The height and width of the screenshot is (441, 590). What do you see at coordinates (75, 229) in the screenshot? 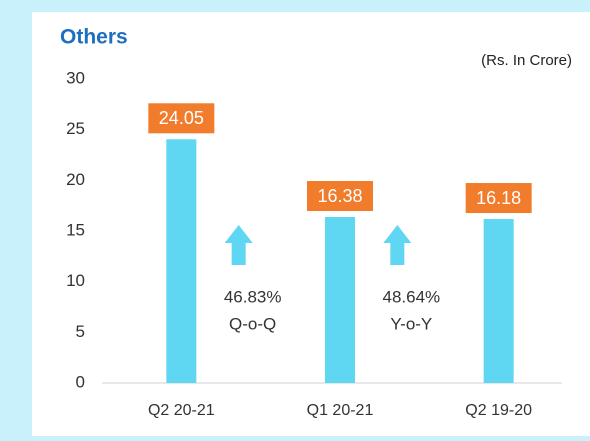
I see `y-tick-label: 15` at bounding box center [75, 229].